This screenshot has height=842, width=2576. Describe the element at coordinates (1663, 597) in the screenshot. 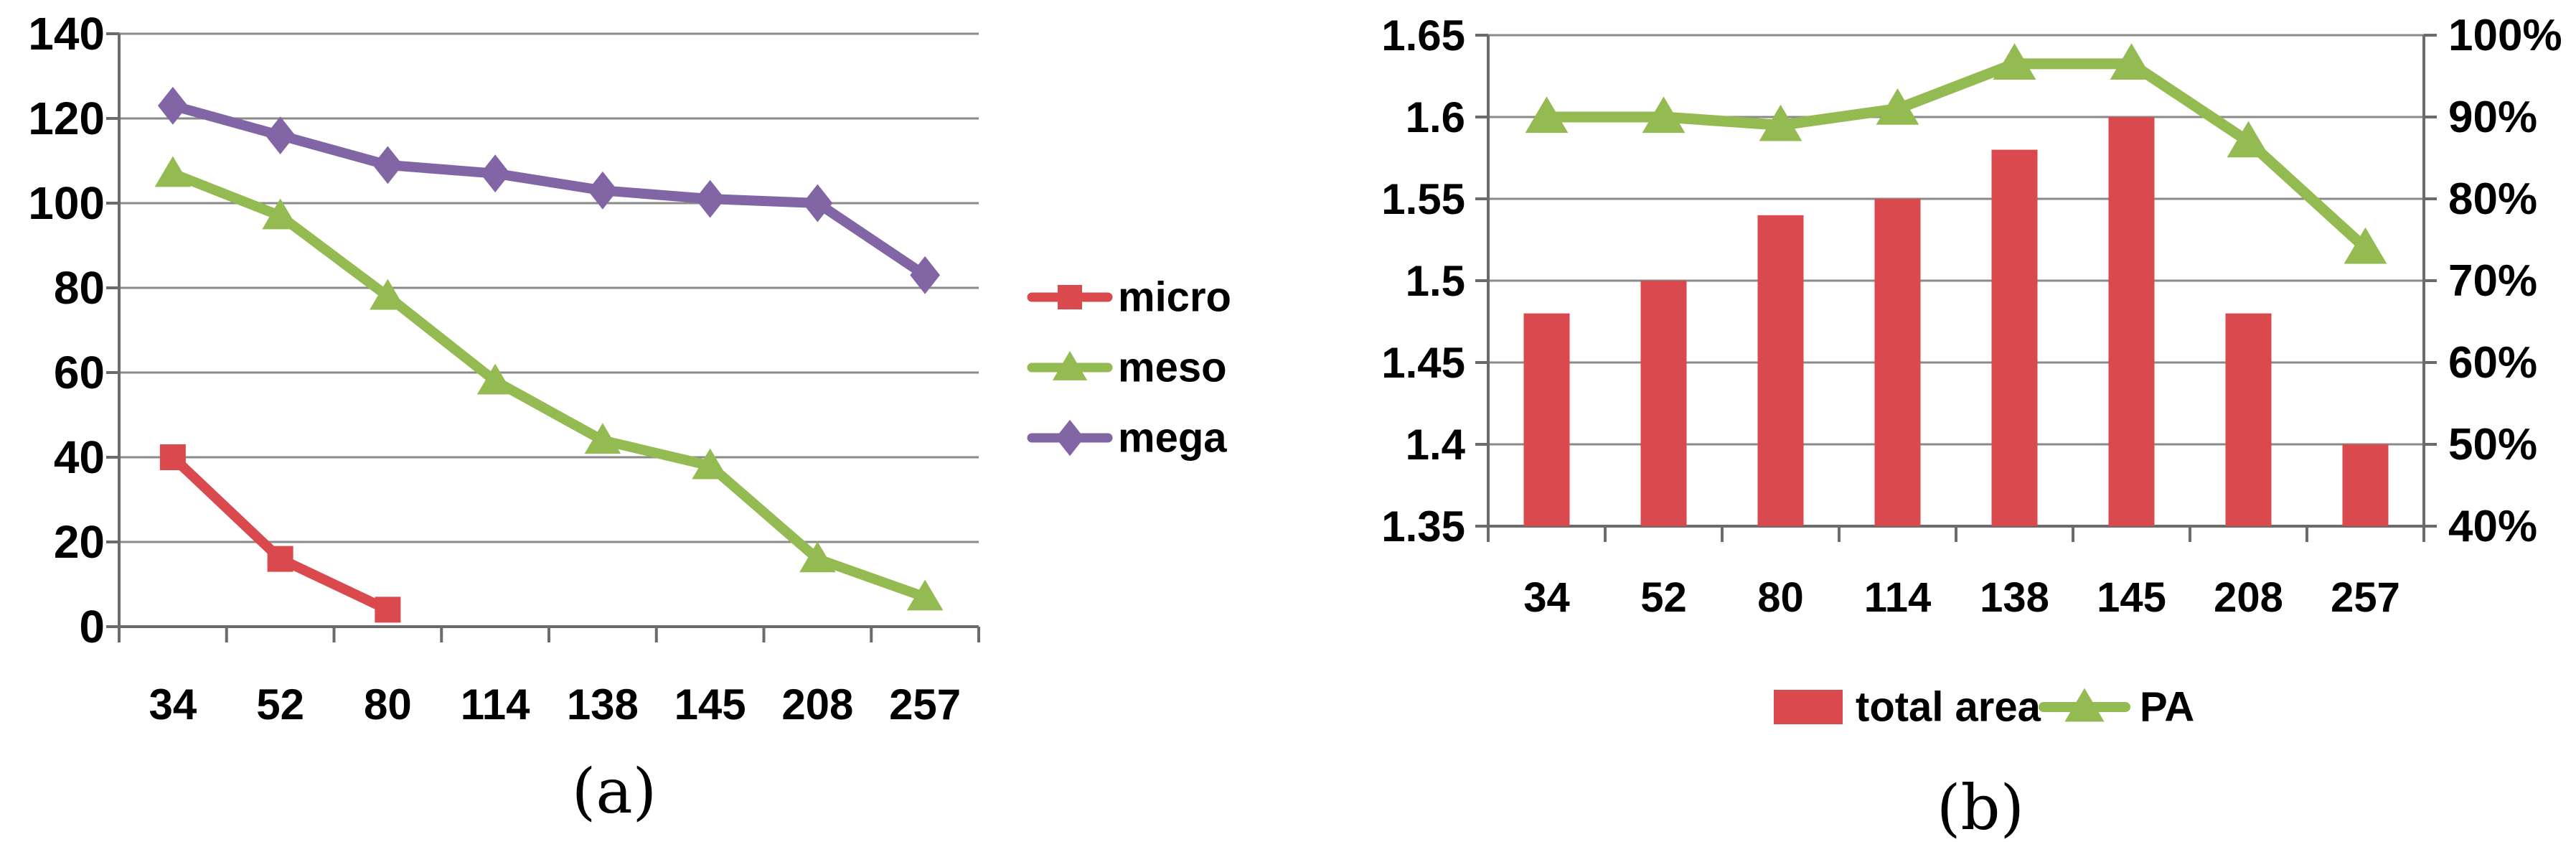

I see `chart-b-xtick: 52` at that location.